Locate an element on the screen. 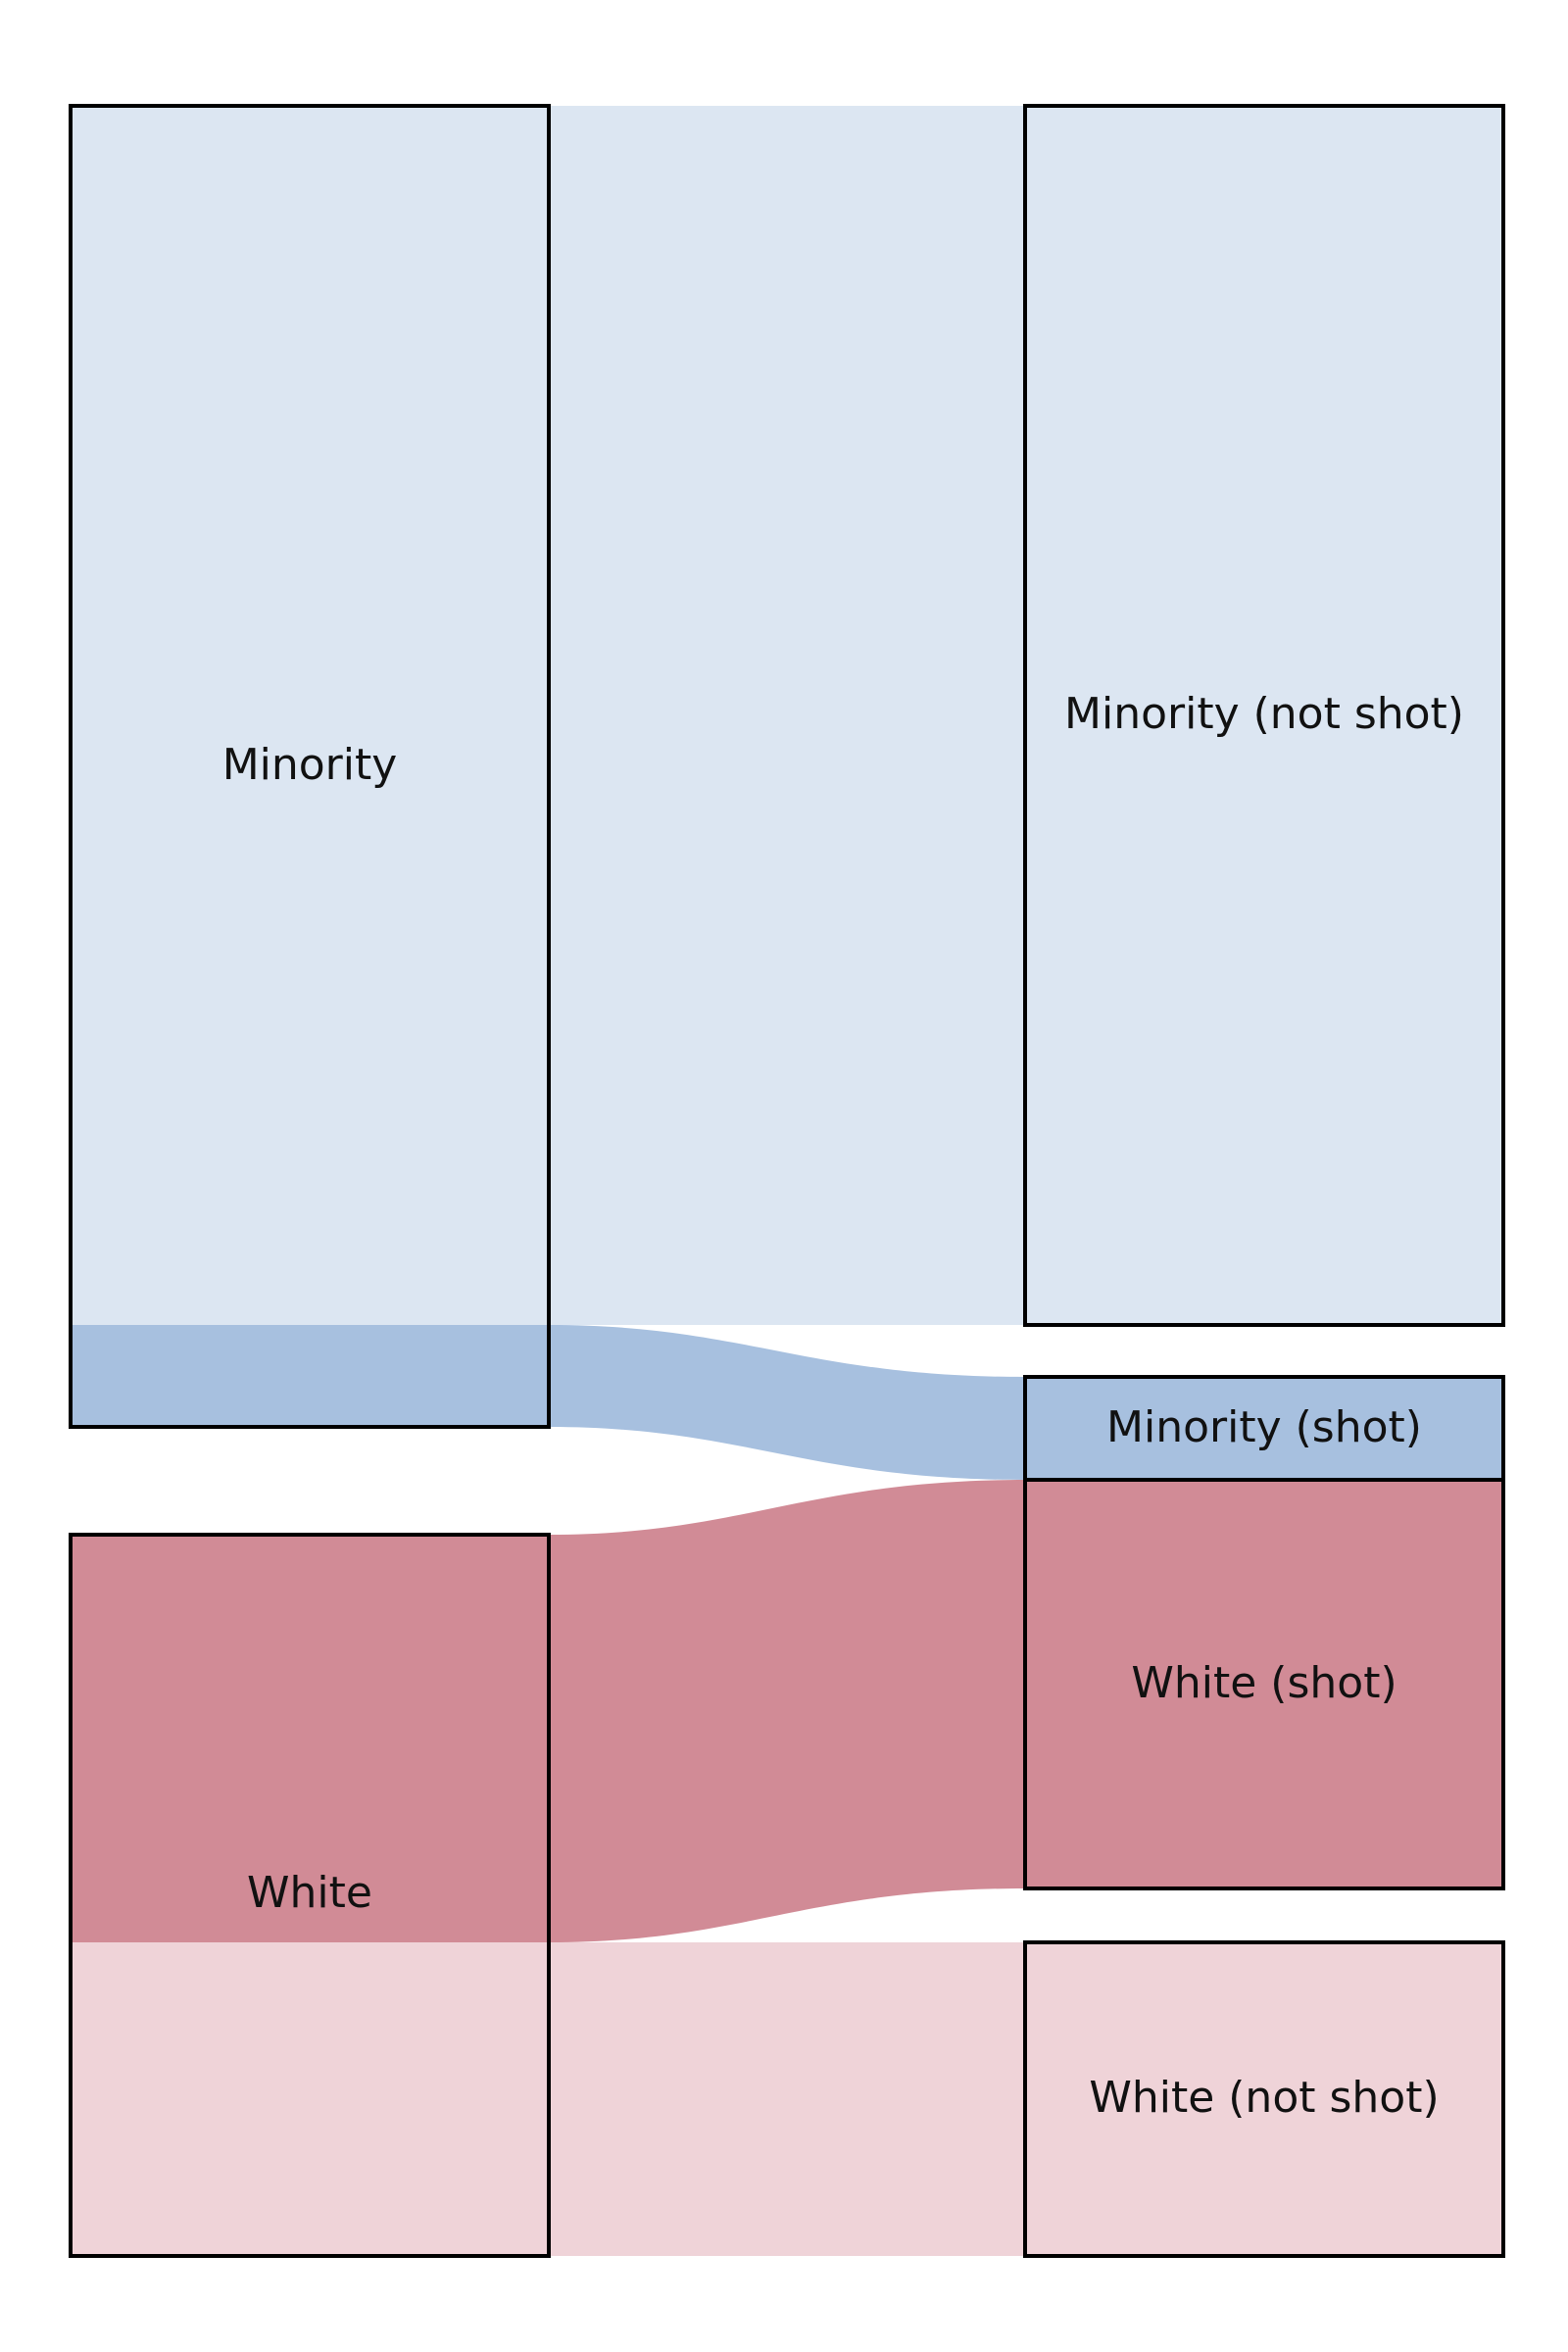 This screenshot has height=2352, width=1568. node-minority-not-shot-label: Minority (not shot) is located at coordinates (1264, 714).